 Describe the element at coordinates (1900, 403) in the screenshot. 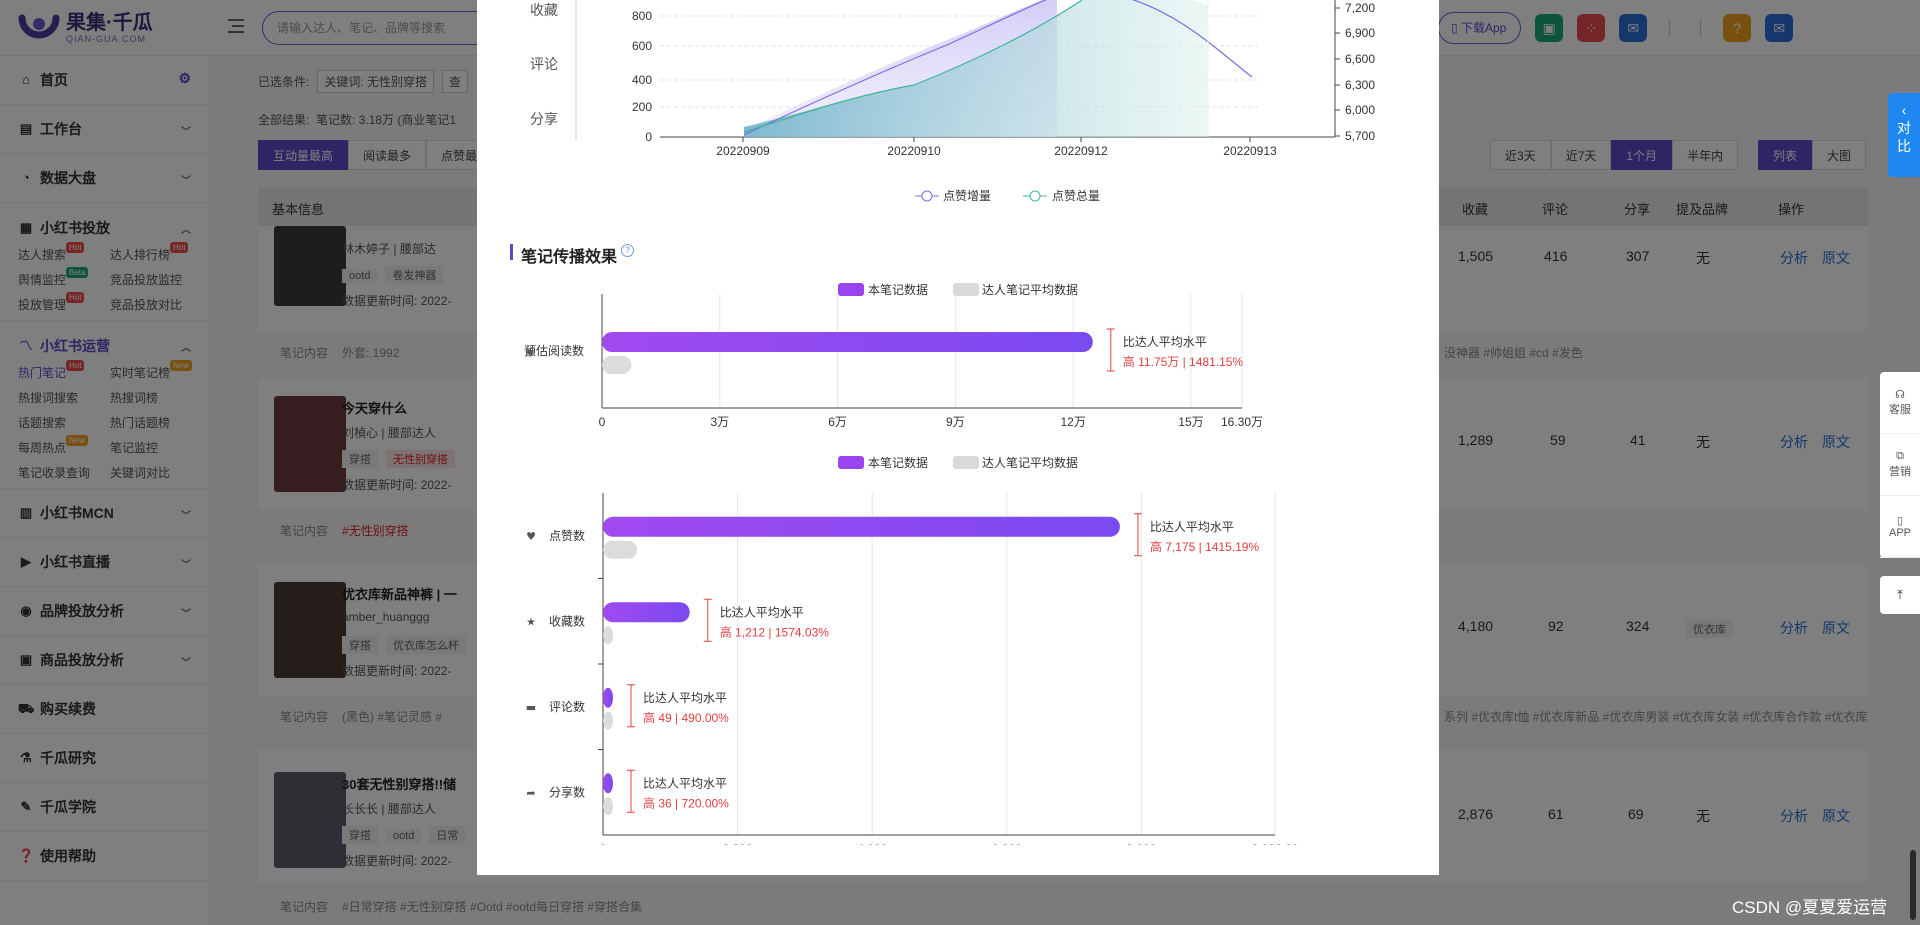

I see `service-button: ☊ 客服` at that location.